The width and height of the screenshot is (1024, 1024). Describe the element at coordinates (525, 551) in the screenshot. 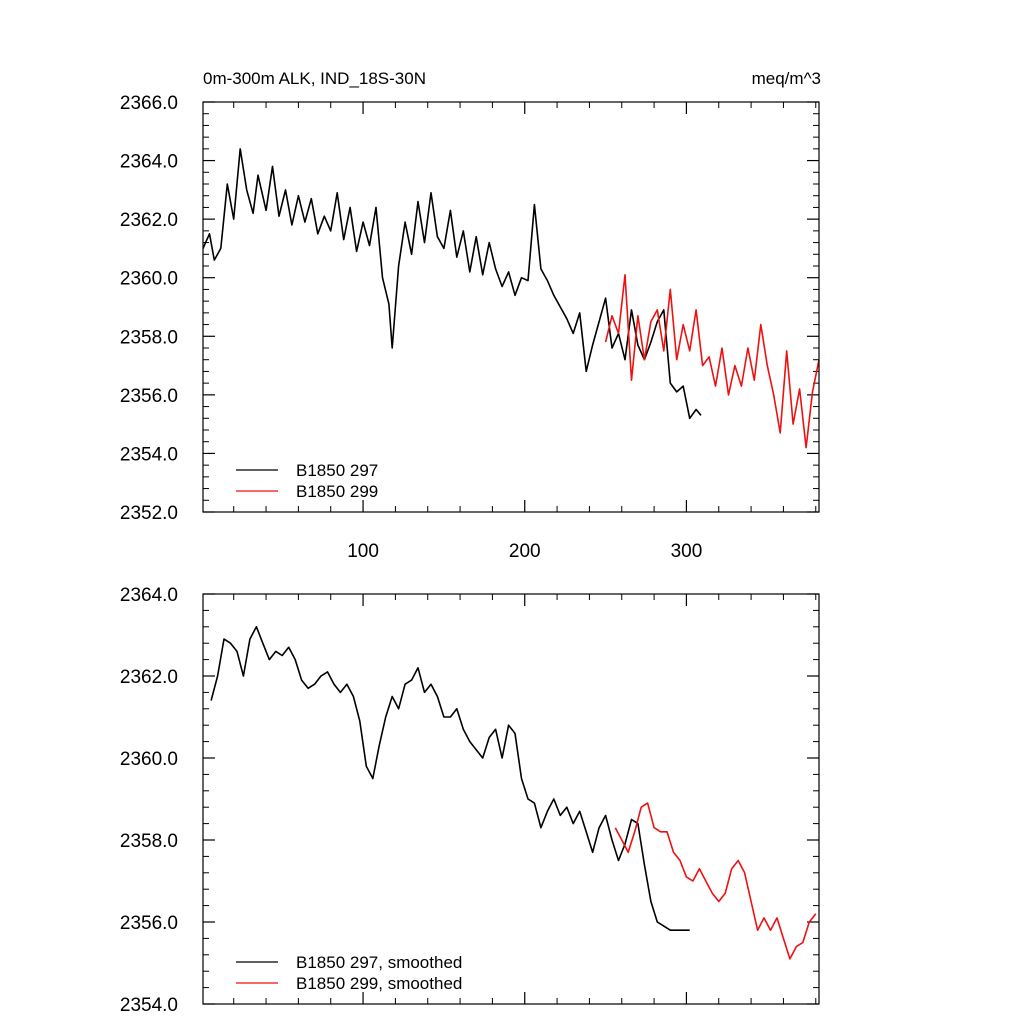

I see `top-xtick-label: 200` at that location.